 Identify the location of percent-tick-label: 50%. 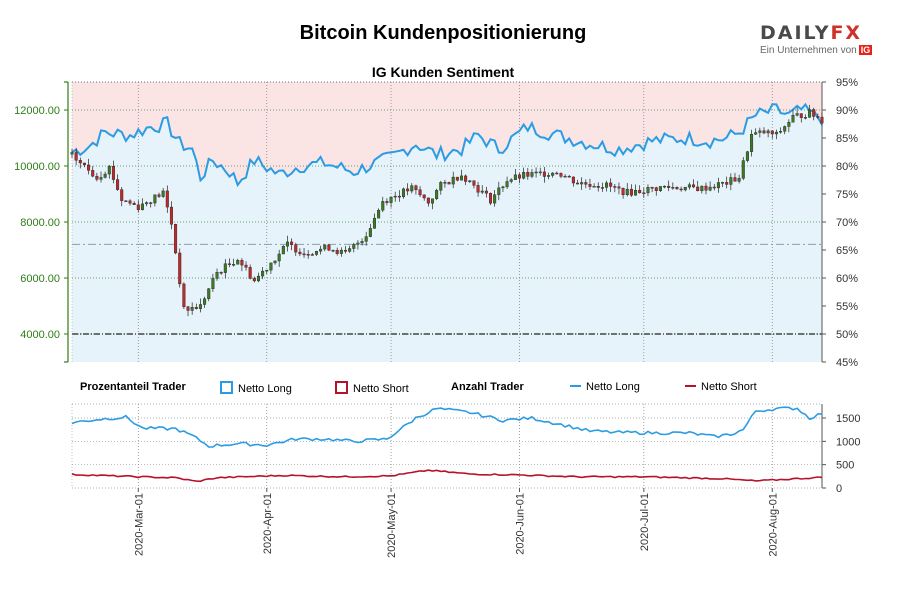
(847, 335).